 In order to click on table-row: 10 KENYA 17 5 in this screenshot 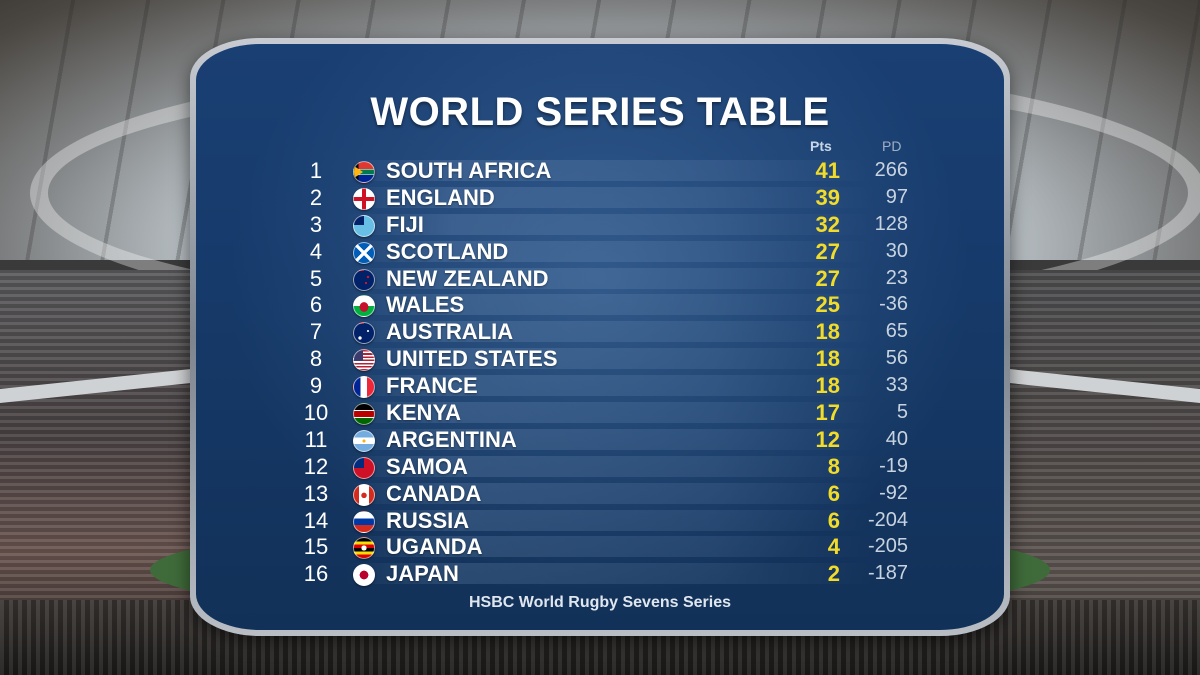, I will do `click(600, 412)`.